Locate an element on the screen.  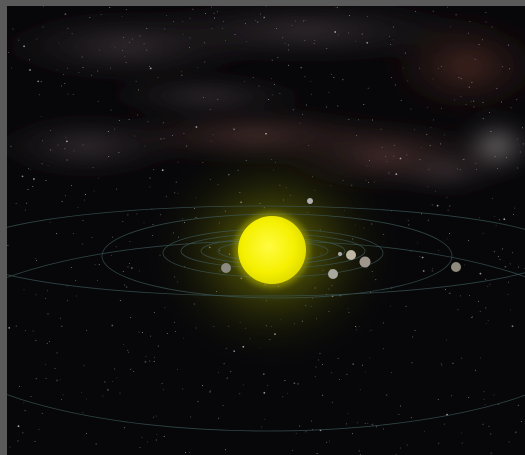
sun-body is located at coordinates (272, 250).